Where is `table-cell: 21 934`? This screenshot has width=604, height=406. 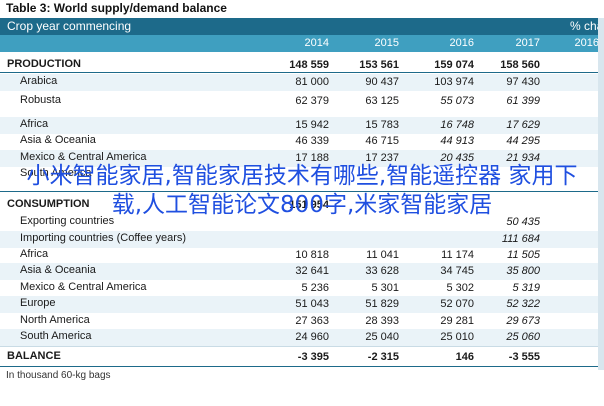
table-cell: 21 934 is located at coordinates (523, 158).